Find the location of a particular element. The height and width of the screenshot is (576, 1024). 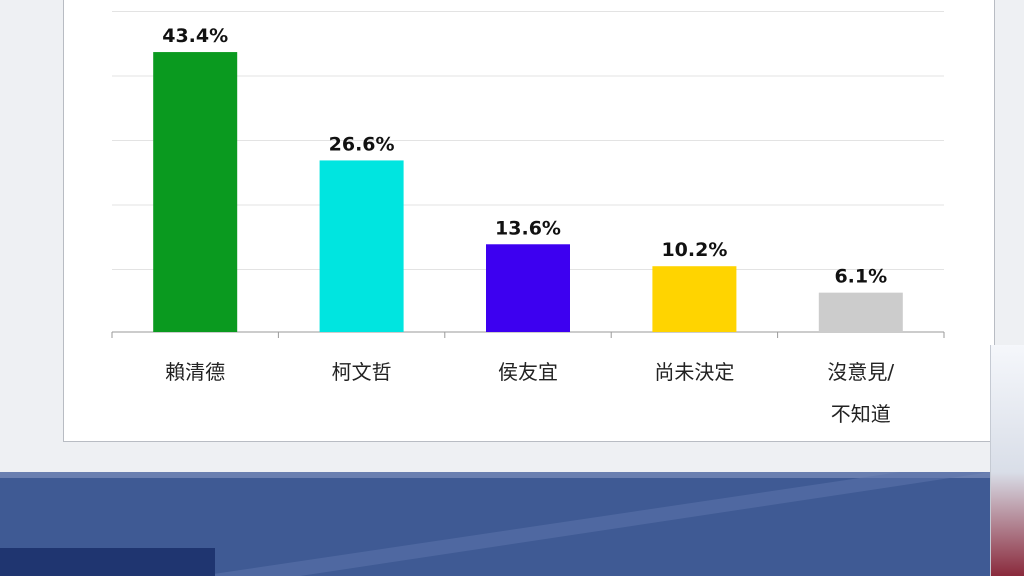

channel-logo-badge is located at coordinates (107, 562).